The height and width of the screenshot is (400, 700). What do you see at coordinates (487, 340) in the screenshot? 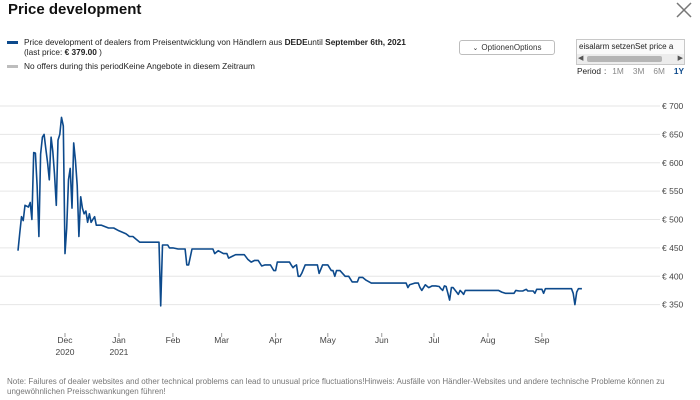
I see `x-tick-label: Aug` at bounding box center [487, 340].